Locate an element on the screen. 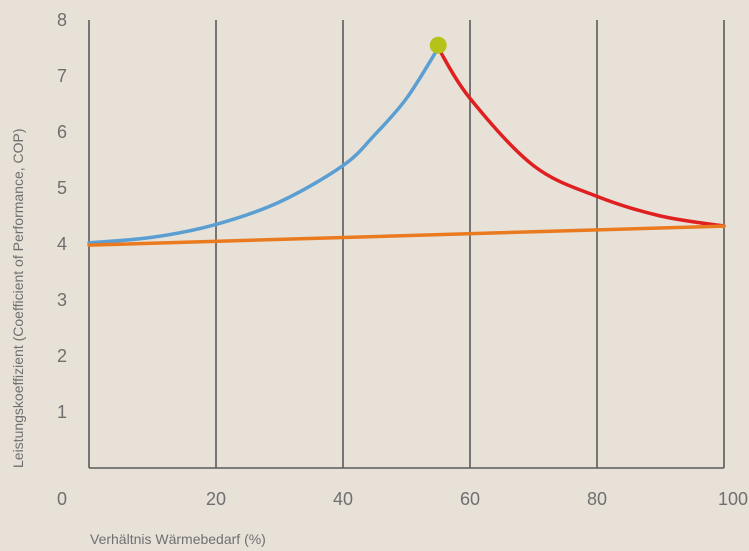 The width and height of the screenshot is (749, 551). y-tick-label: 6 is located at coordinates (62, 132).